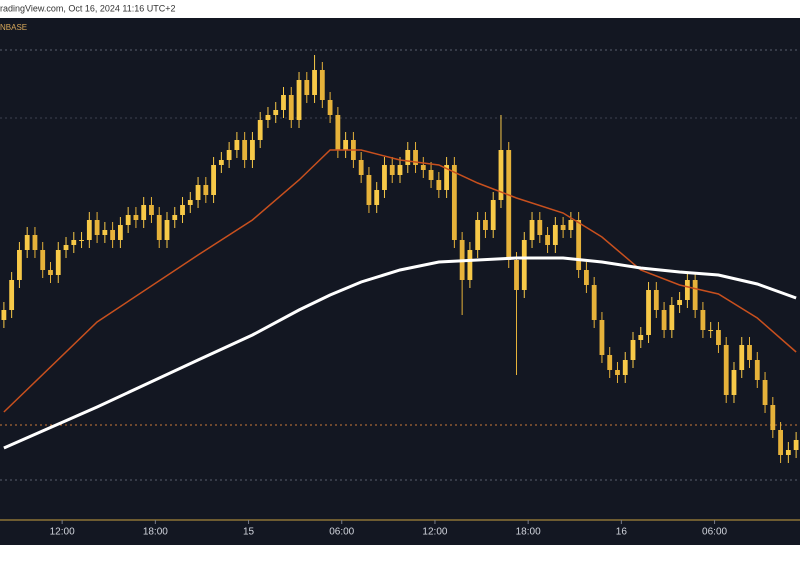  Describe the element at coordinates (400, 532) in the screenshot. I see `time-axis` at that location.